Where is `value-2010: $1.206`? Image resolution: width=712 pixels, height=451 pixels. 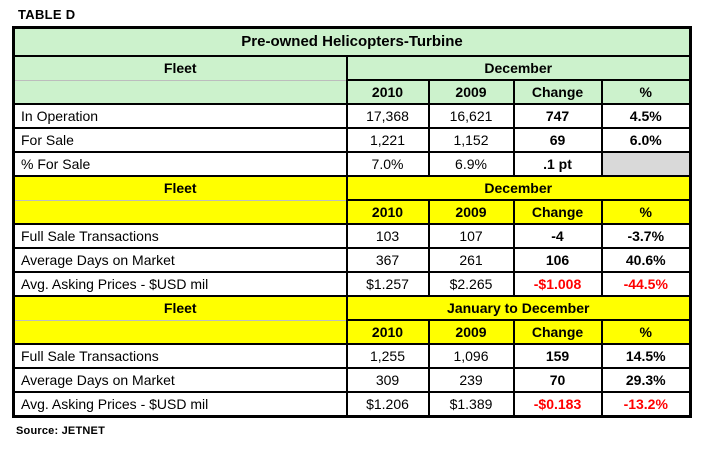
value-2010: $1.206 is located at coordinates (387, 404).